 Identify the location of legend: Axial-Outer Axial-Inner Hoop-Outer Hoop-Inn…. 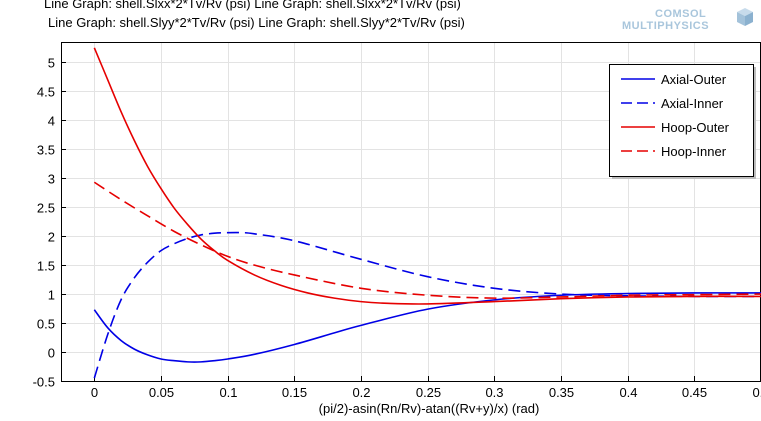
(682, 121).